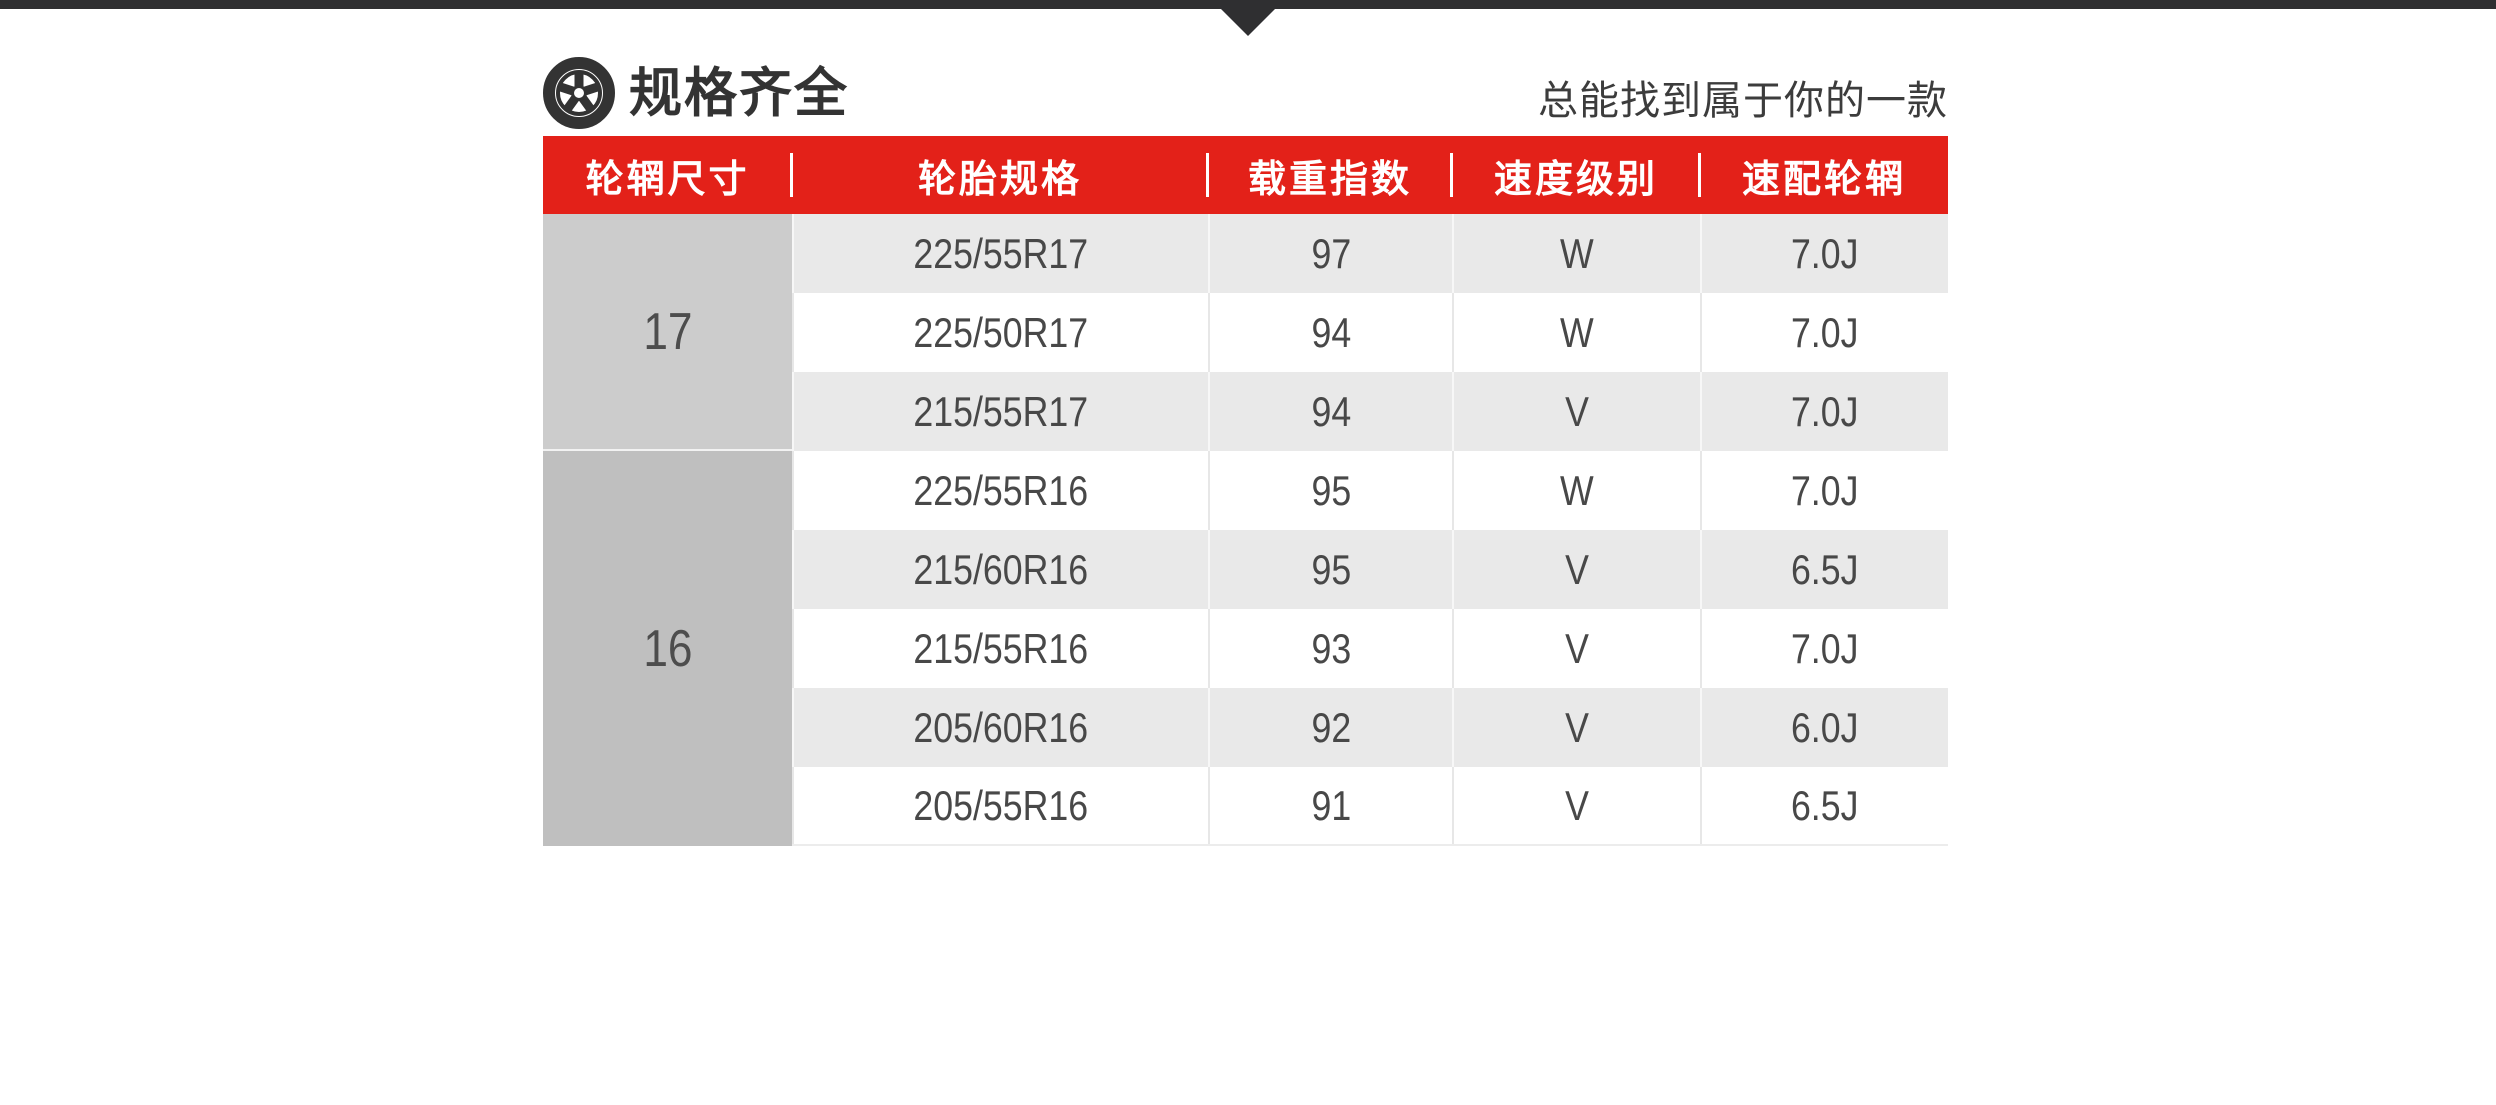 Image resolution: width=2496 pixels, height=1105 pixels. I want to click on table-row: 215/60R16 95 V 6.5J, so click(1370, 569).